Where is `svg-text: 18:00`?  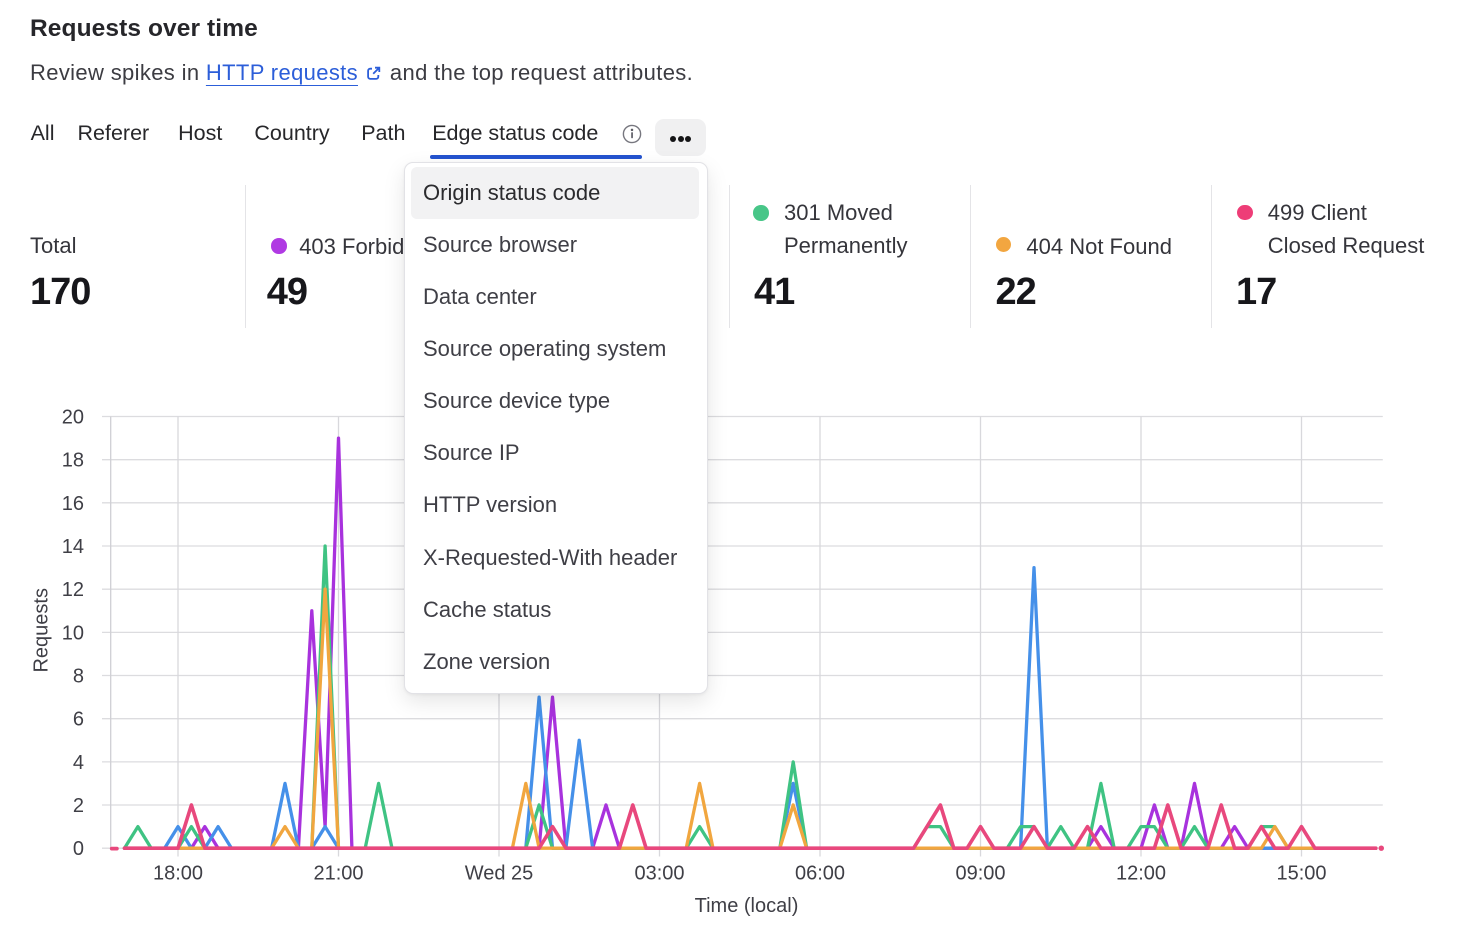
svg-text: 18:00 is located at coordinates (178, 874).